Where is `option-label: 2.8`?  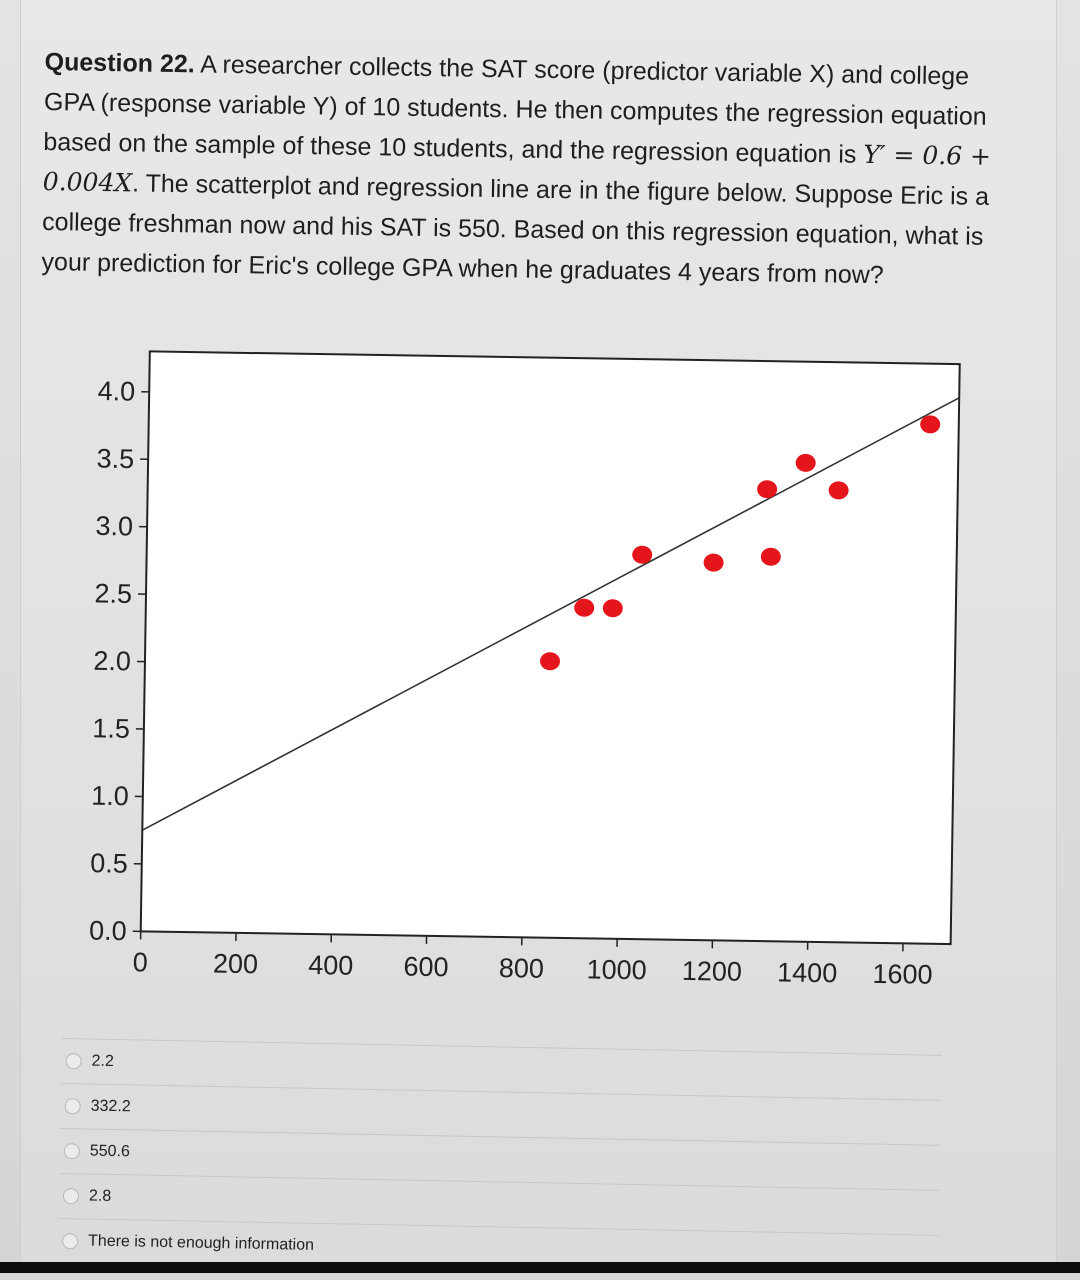 option-label: 2.8 is located at coordinates (100, 1197).